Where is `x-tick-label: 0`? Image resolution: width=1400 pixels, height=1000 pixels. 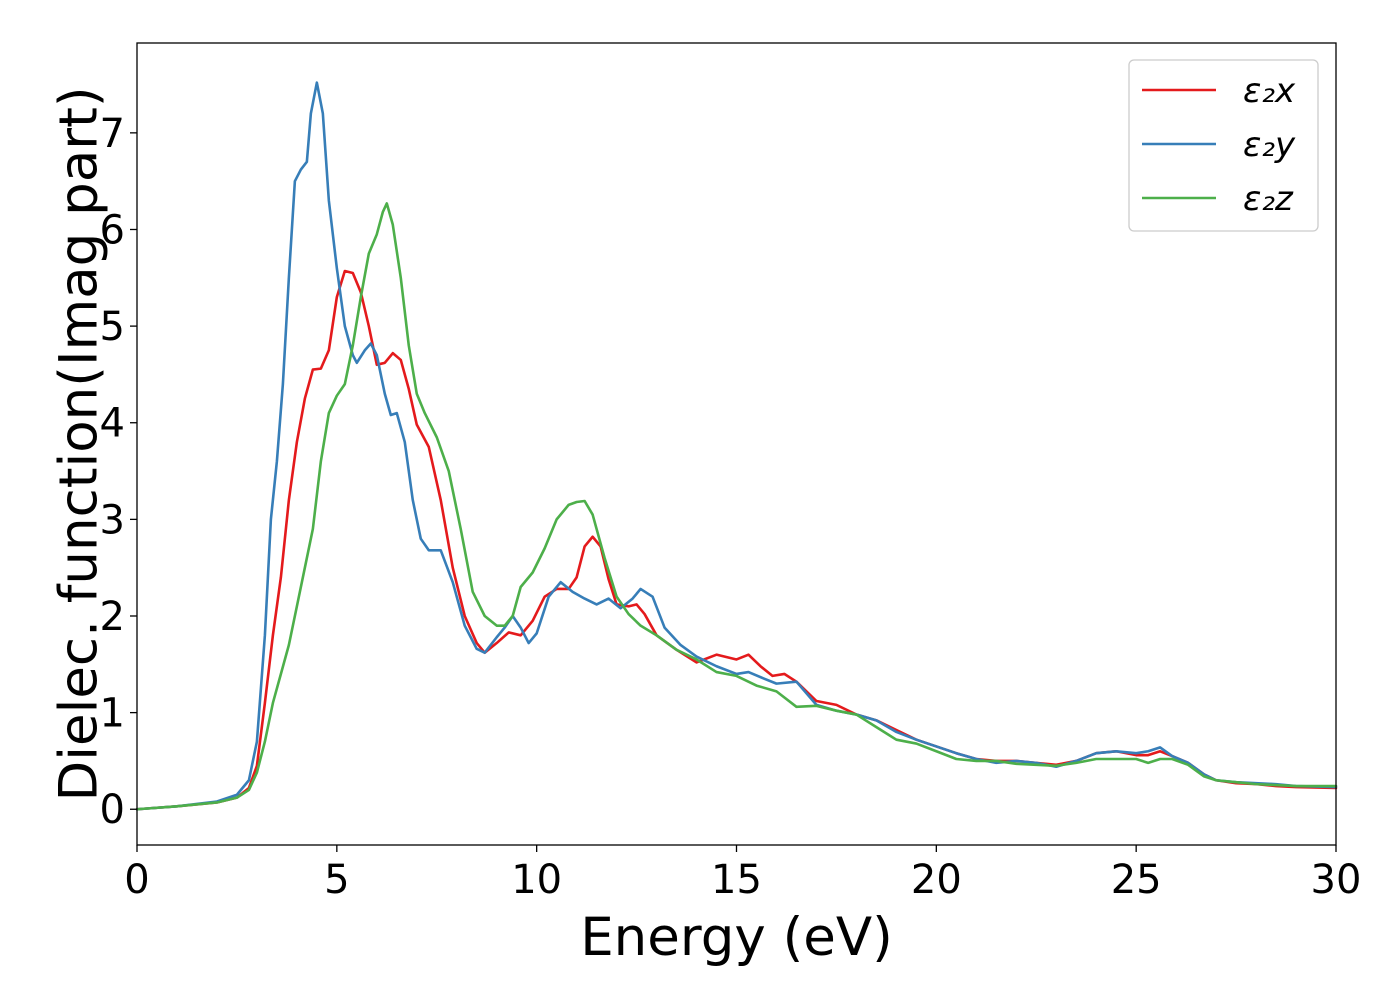
x-tick-label: 0 is located at coordinates (136, 880).